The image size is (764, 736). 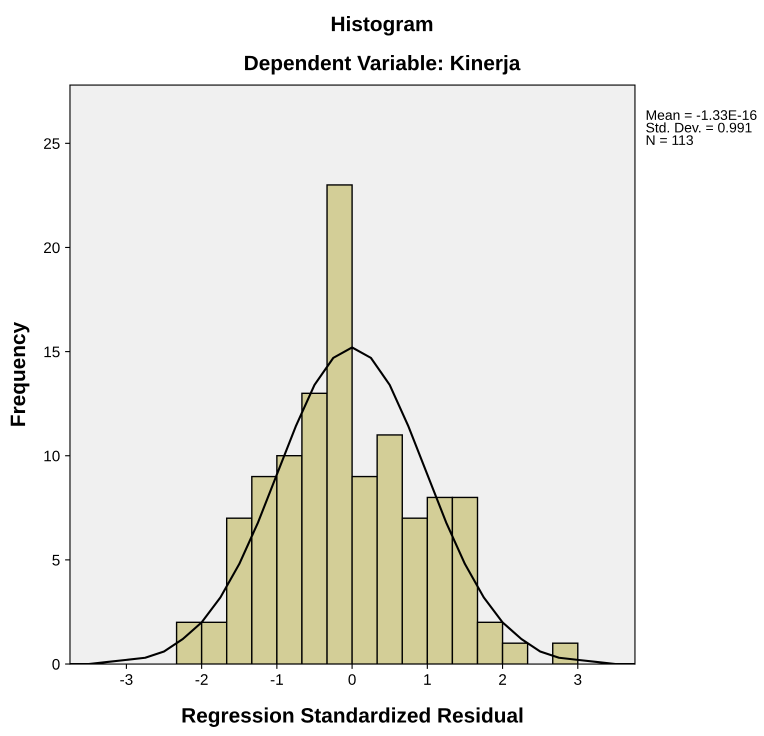 I want to click on y-tick-label: 15, so click(x=52, y=352).